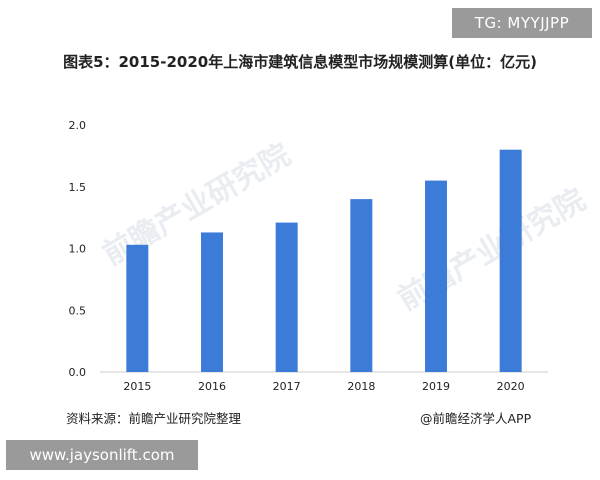 The image size is (600, 480). Describe the element at coordinates (300, 62) in the screenshot. I see `chart-title: 图表5：2015-2020年上海市建筑信息模型市场规模测算(单位：亿元)` at that location.